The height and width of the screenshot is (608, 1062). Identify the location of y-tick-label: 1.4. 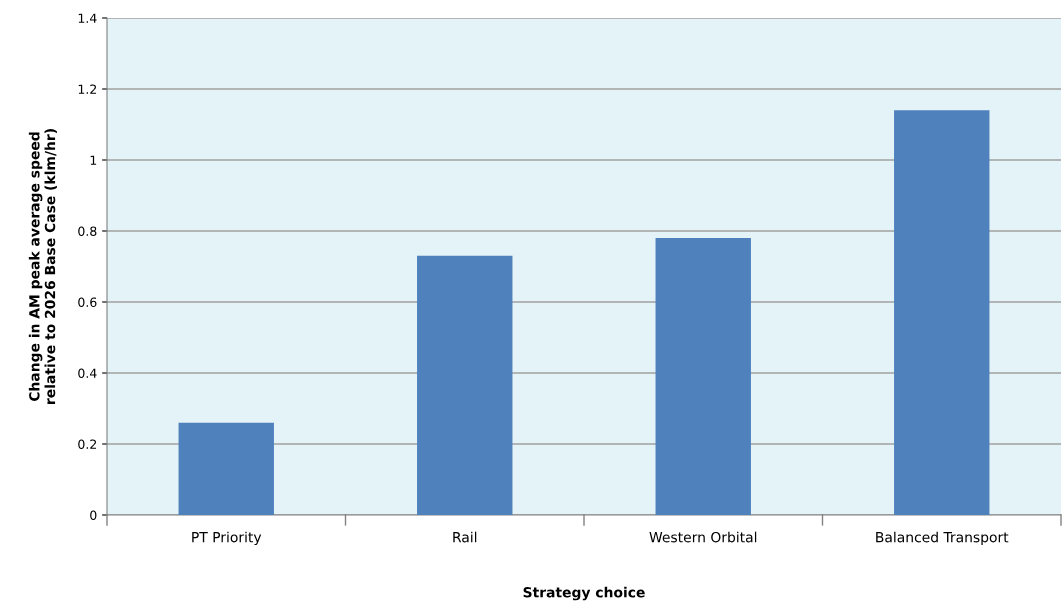
(87, 18).